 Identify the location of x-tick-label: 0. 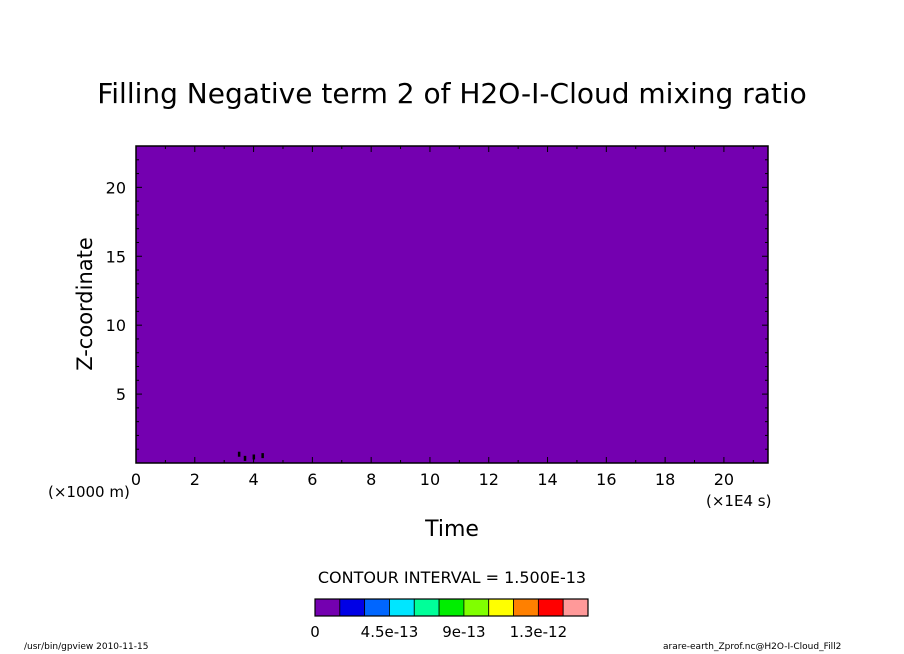
(136, 479).